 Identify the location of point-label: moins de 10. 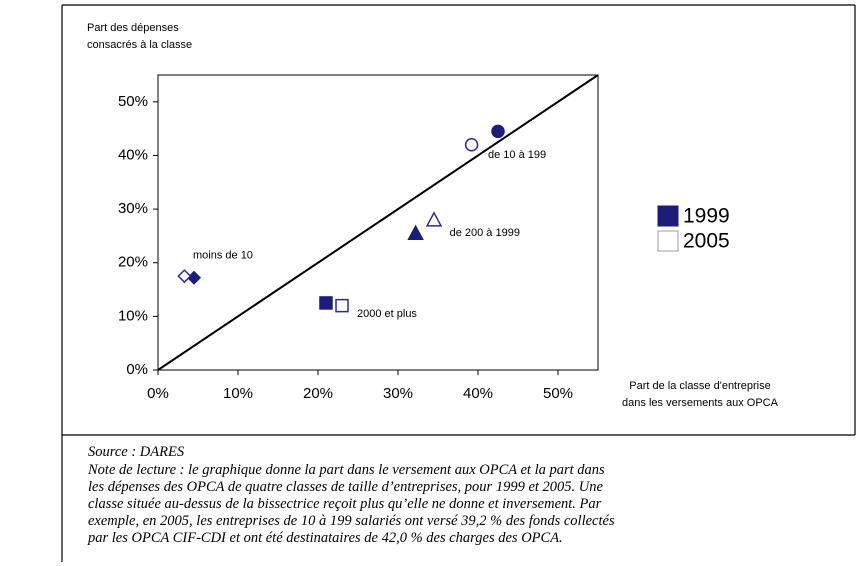
(223, 256).